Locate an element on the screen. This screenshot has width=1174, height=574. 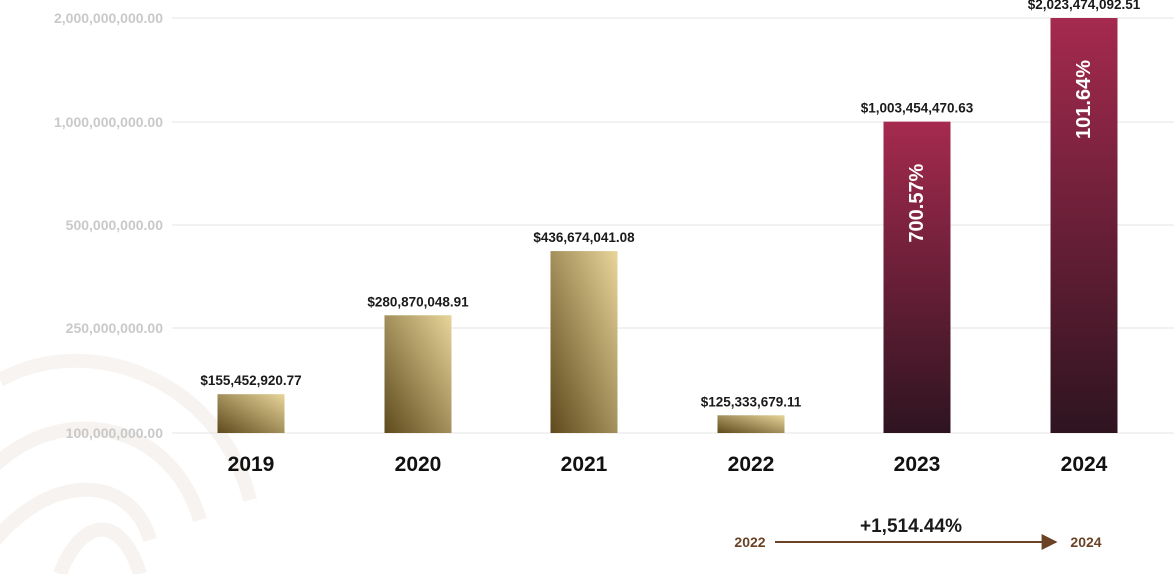
y-tick-label: 1,000,000,000.00 is located at coordinates (108, 122).